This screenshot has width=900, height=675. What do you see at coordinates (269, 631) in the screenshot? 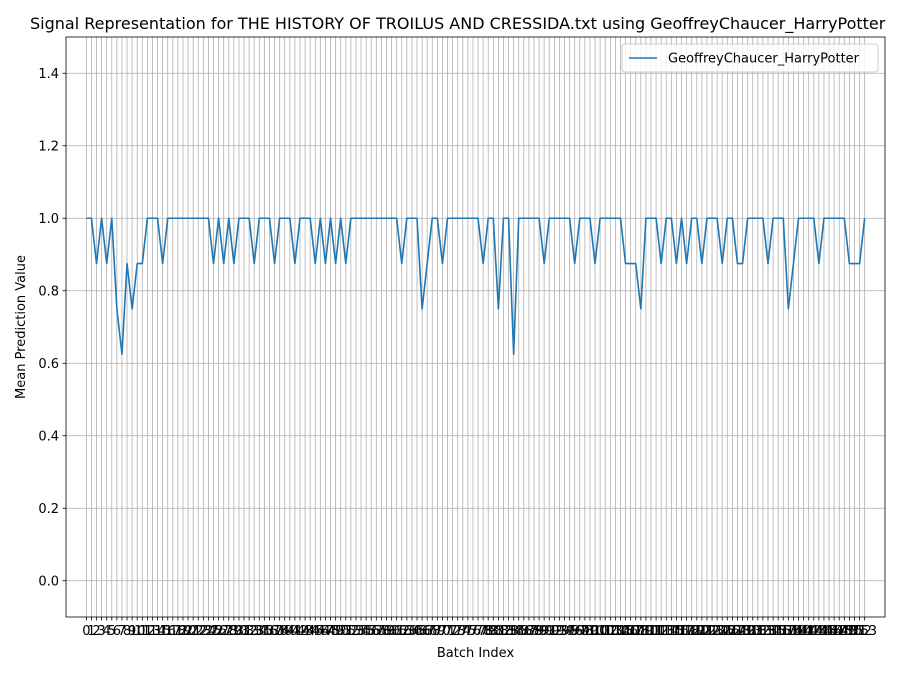
I see `x-tick-label: 36` at bounding box center [269, 631].